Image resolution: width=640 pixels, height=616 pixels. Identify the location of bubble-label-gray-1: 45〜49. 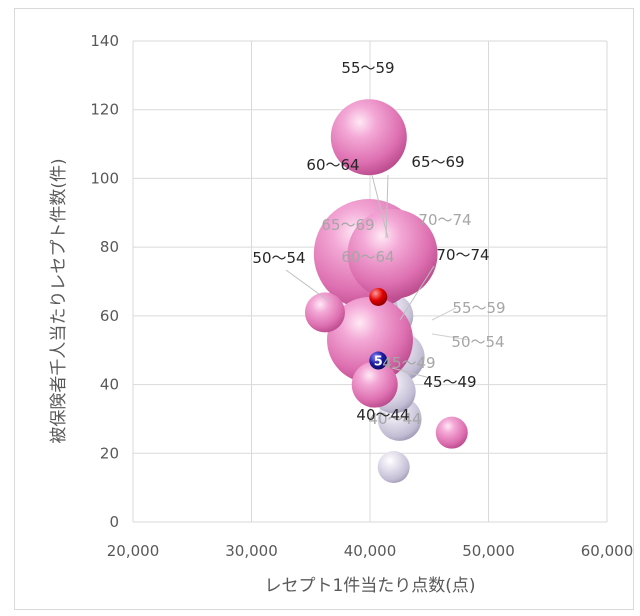
(408, 363).